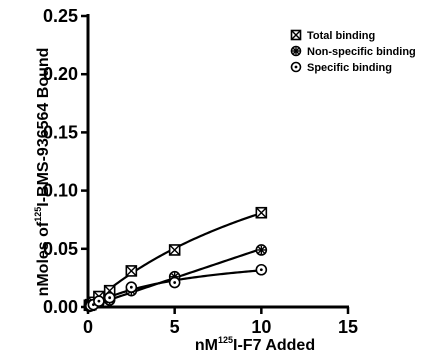 This screenshot has width=443, height=356. What do you see at coordinates (175, 327) in the screenshot?
I see `x-tick-label: 5` at bounding box center [175, 327].